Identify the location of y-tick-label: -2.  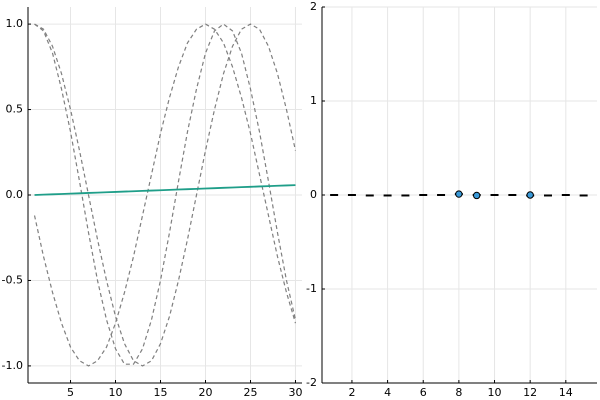
(311, 382).